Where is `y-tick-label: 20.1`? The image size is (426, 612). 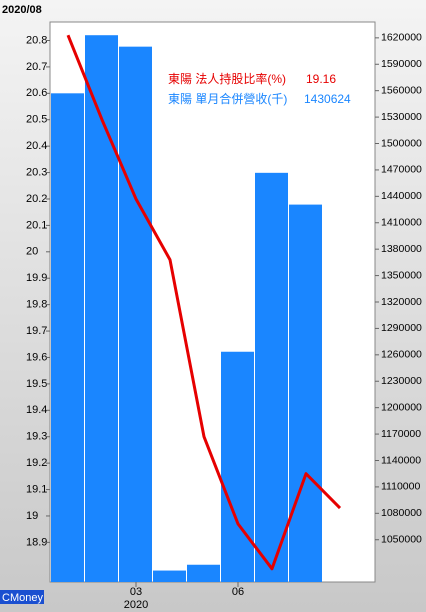
y-tick-label: 20.1 is located at coordinates (36, 225).